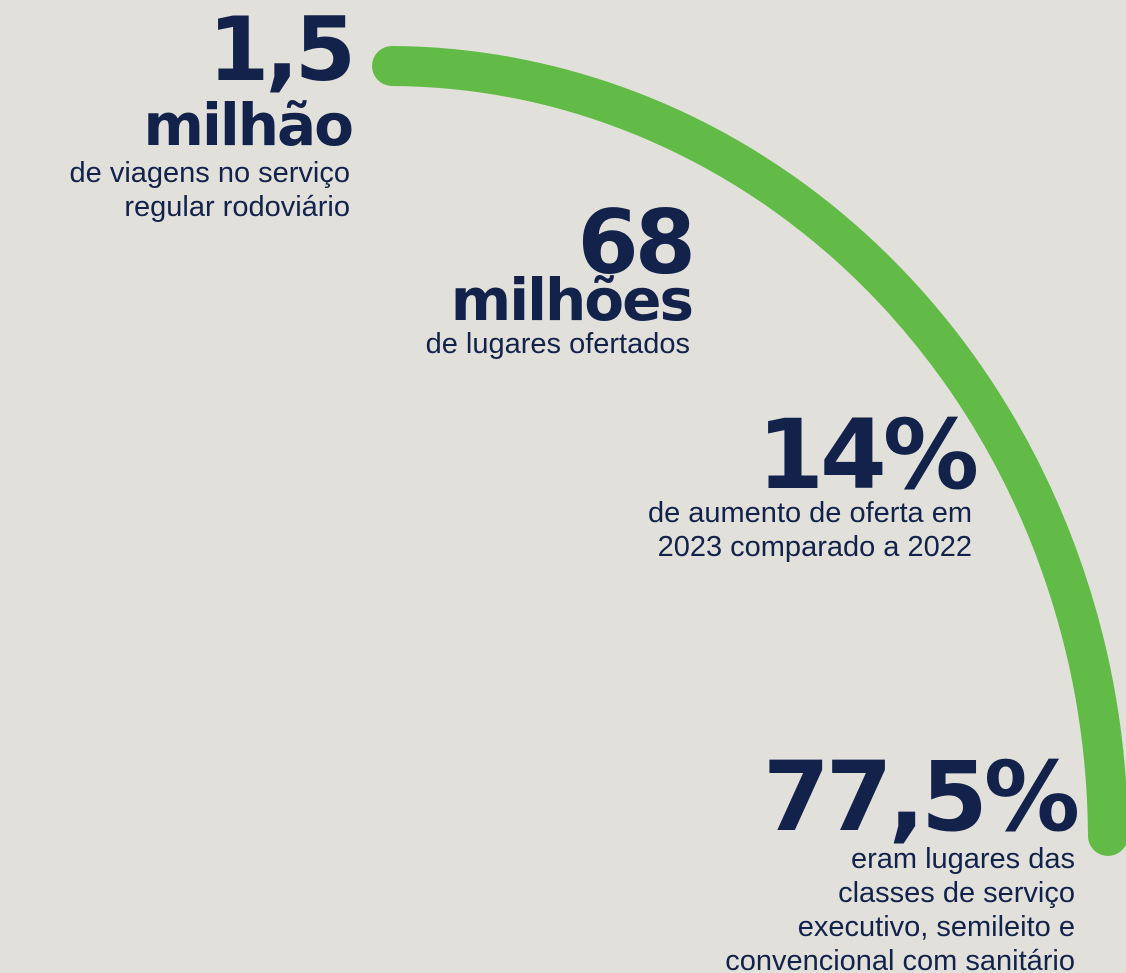 The height and width of the screenshot is (973, 1126). I want to click on stat-description: eram lugares das, so click(963, 859).